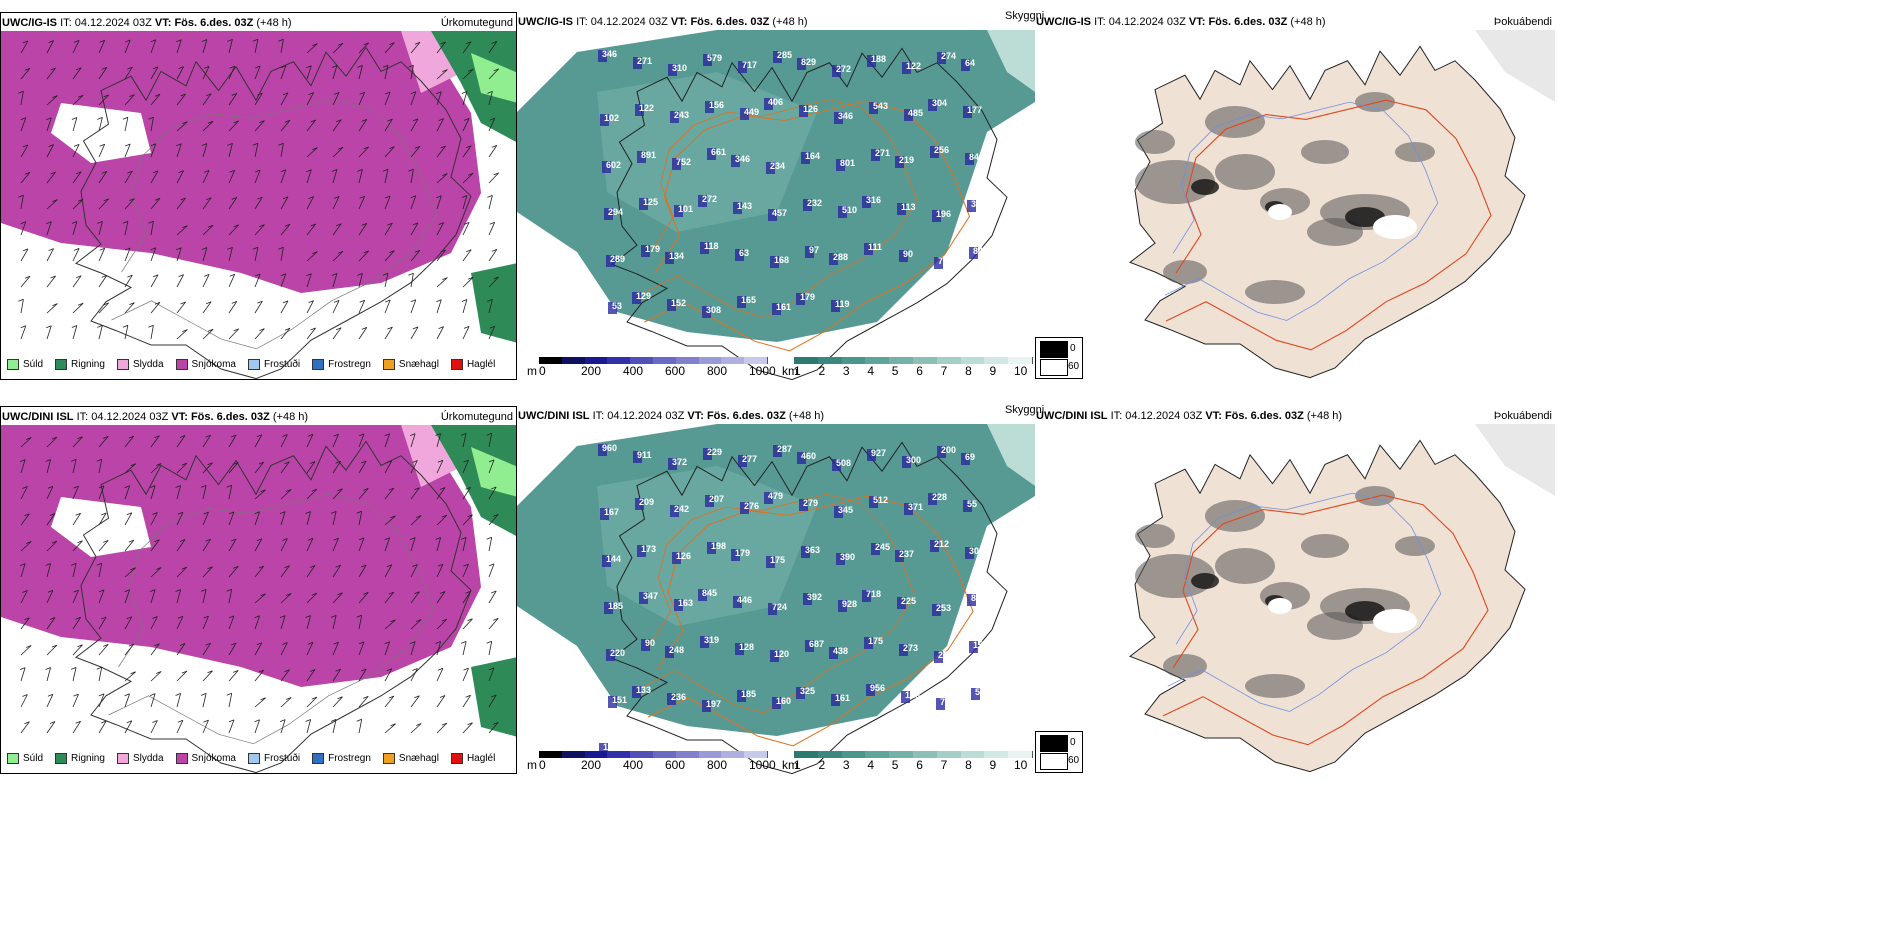 This screenshot has height=950, width=1900. What do you see at coordinates (847, 211) in the screenshot?
I see `vis-point: 510` at bounding box center [847, 211].